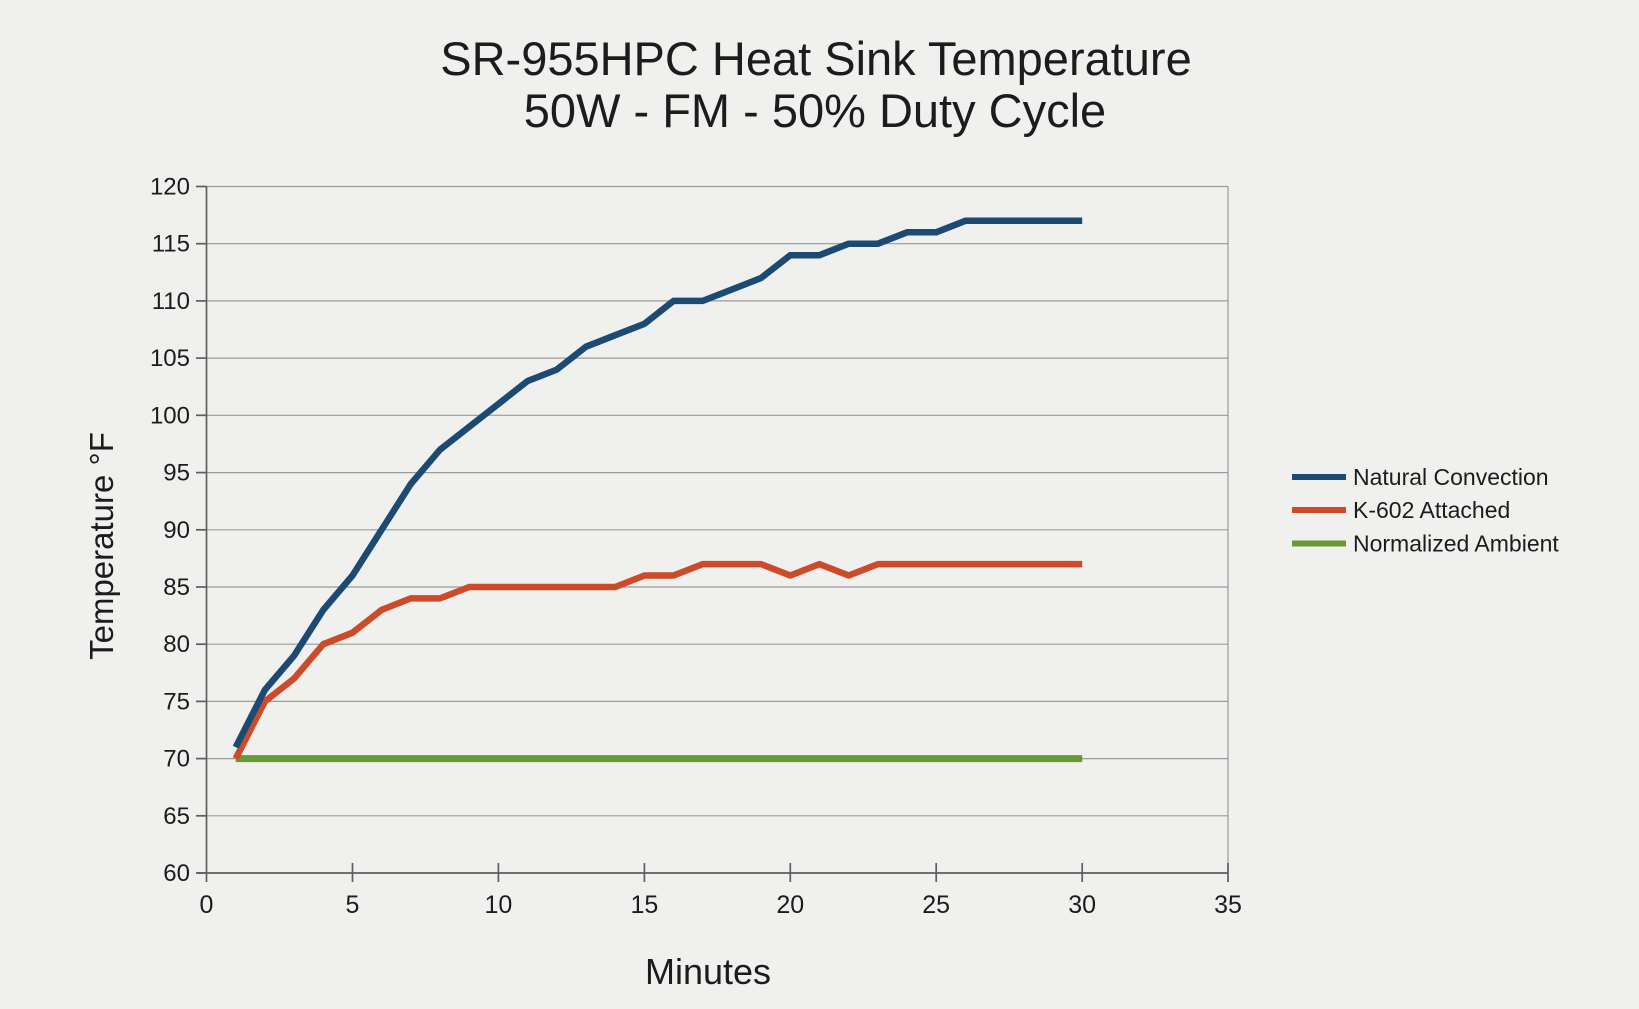  Describe the element at coordinates (171, 301) in the screenshot. I see `svg-text: 110` at that location.